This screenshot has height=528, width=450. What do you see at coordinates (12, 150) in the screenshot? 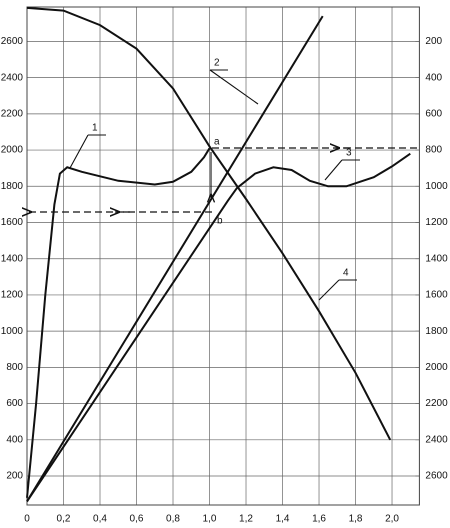
I see `y-tick-label: 2000` at bounding box center [12, 150].